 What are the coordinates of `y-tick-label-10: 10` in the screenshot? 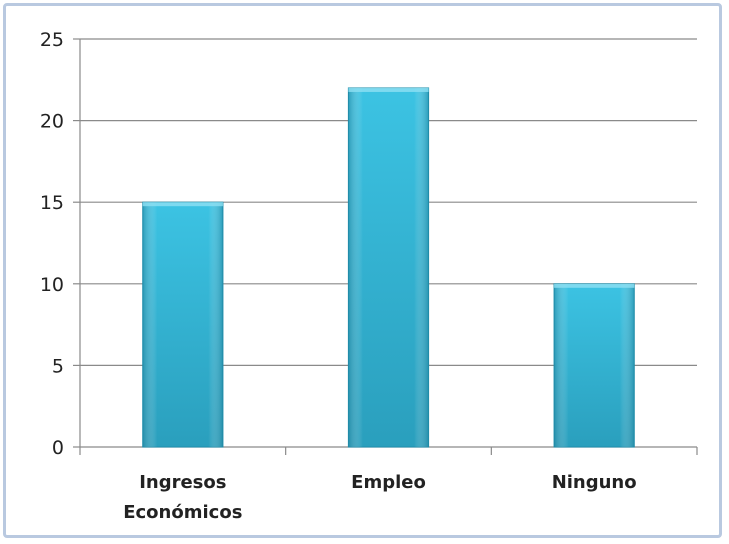 It's located at (52, 285).